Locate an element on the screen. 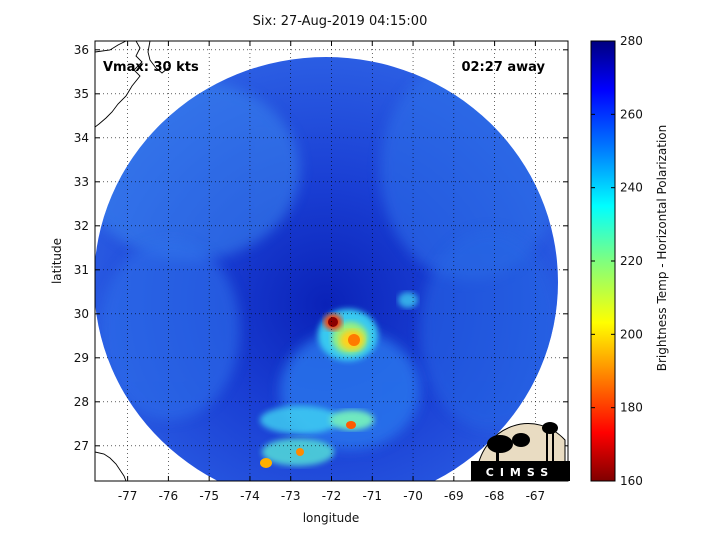 The image size is (720, 540). logo-text: CIMSS is located at coordinates (520, 472).